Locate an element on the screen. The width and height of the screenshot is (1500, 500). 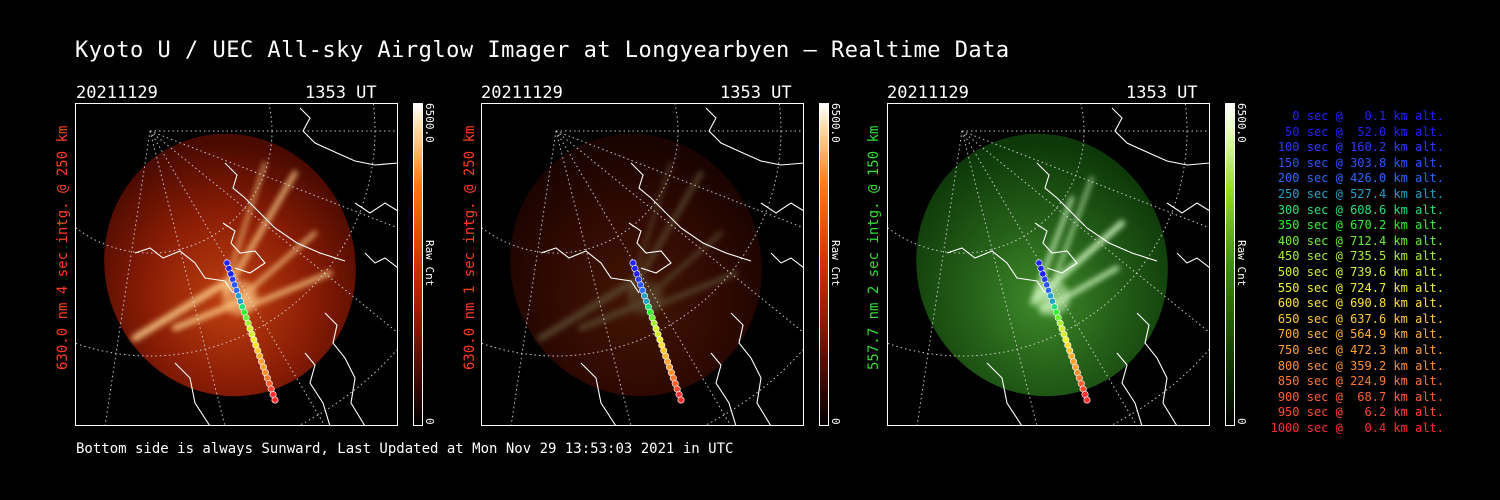
legend-row: 600 sec @ 690.8 km alt. is located at coordinates (1360, 303).